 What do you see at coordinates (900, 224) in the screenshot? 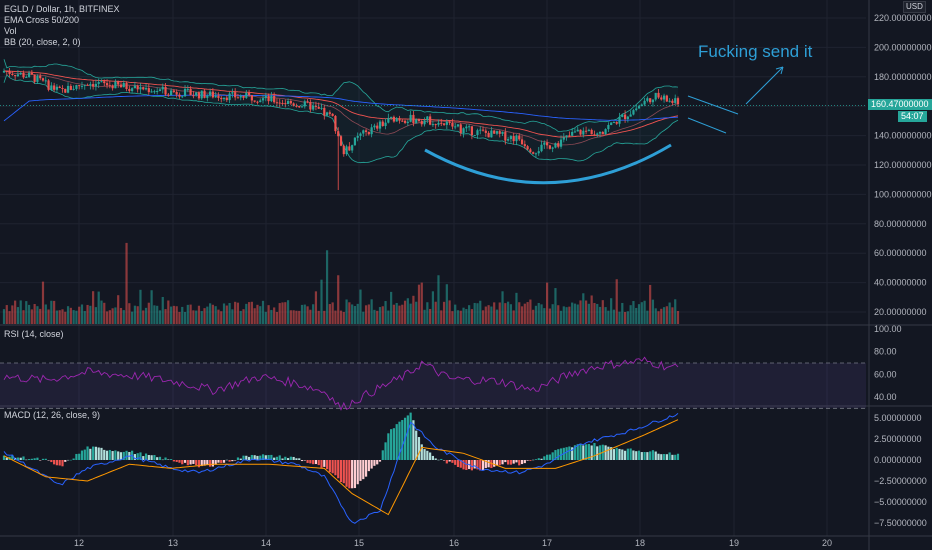
I see `price-tick-label: 80.00000000` at bounding box center [900, 224].